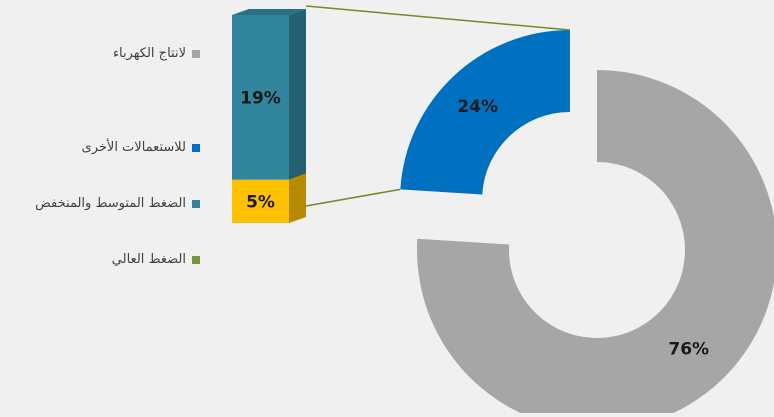  Describe the element at coordinates (105, 53) in the screenshot. I see `legend-item-electricity: لانتاج الكهرباء` at that location.